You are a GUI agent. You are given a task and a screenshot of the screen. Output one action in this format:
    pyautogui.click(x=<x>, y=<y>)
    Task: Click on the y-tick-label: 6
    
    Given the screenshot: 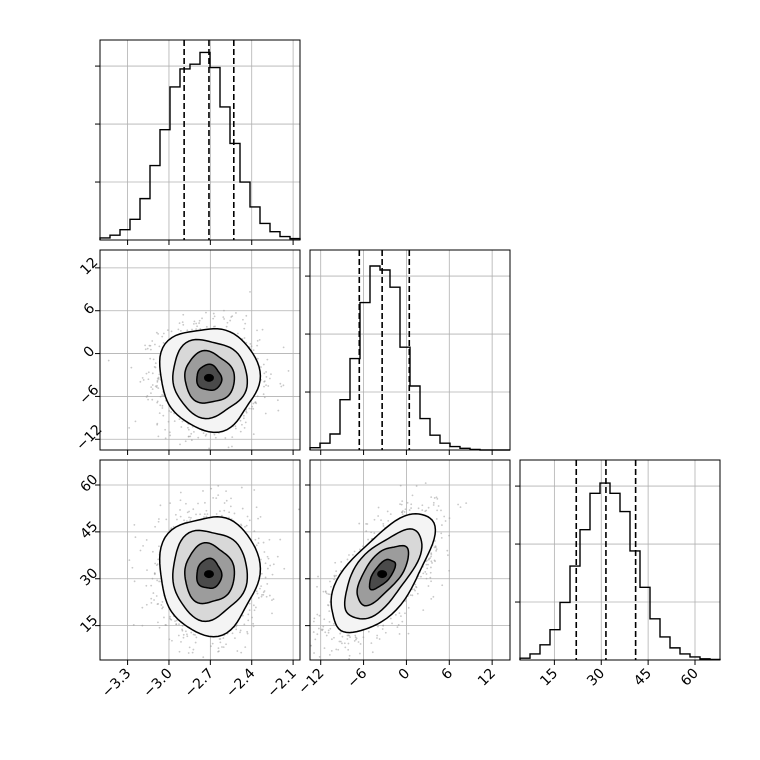 What is the action you would take?
    pyautogui.click(x=90, y=309)
    